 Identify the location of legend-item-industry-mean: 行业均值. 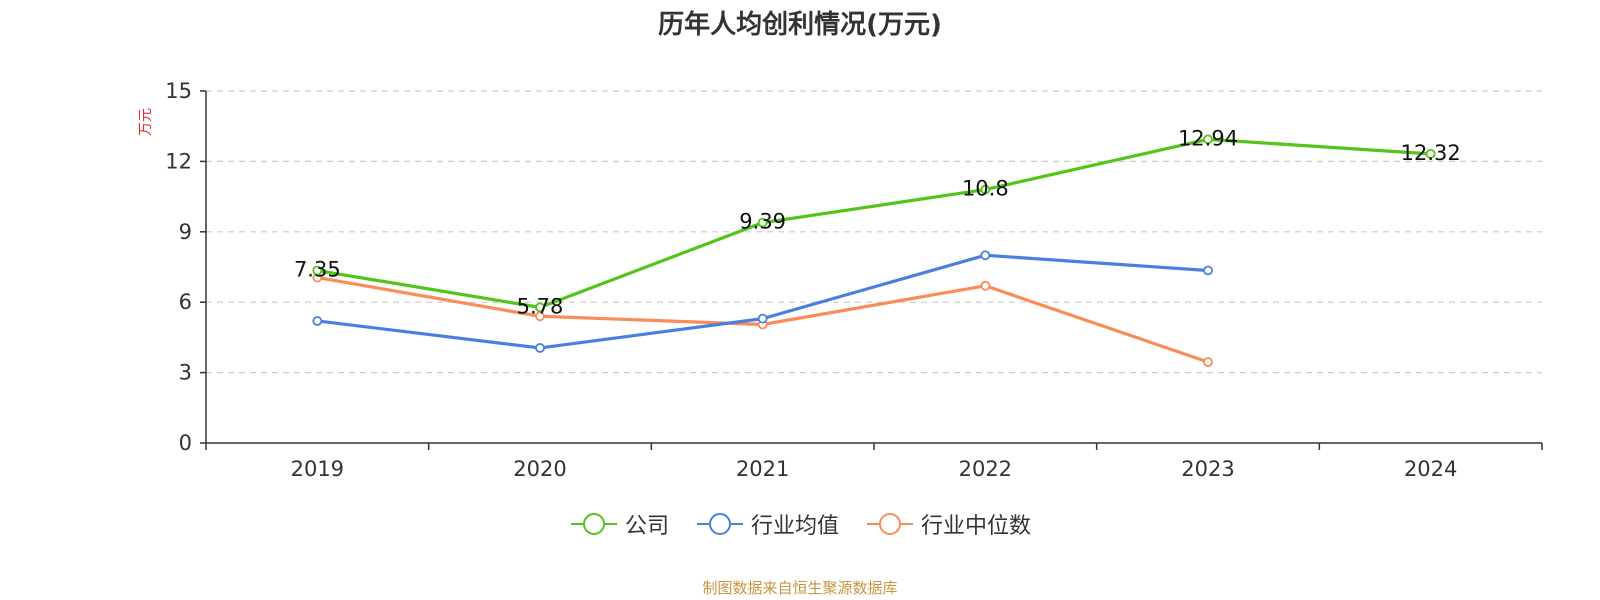
(767, 524).